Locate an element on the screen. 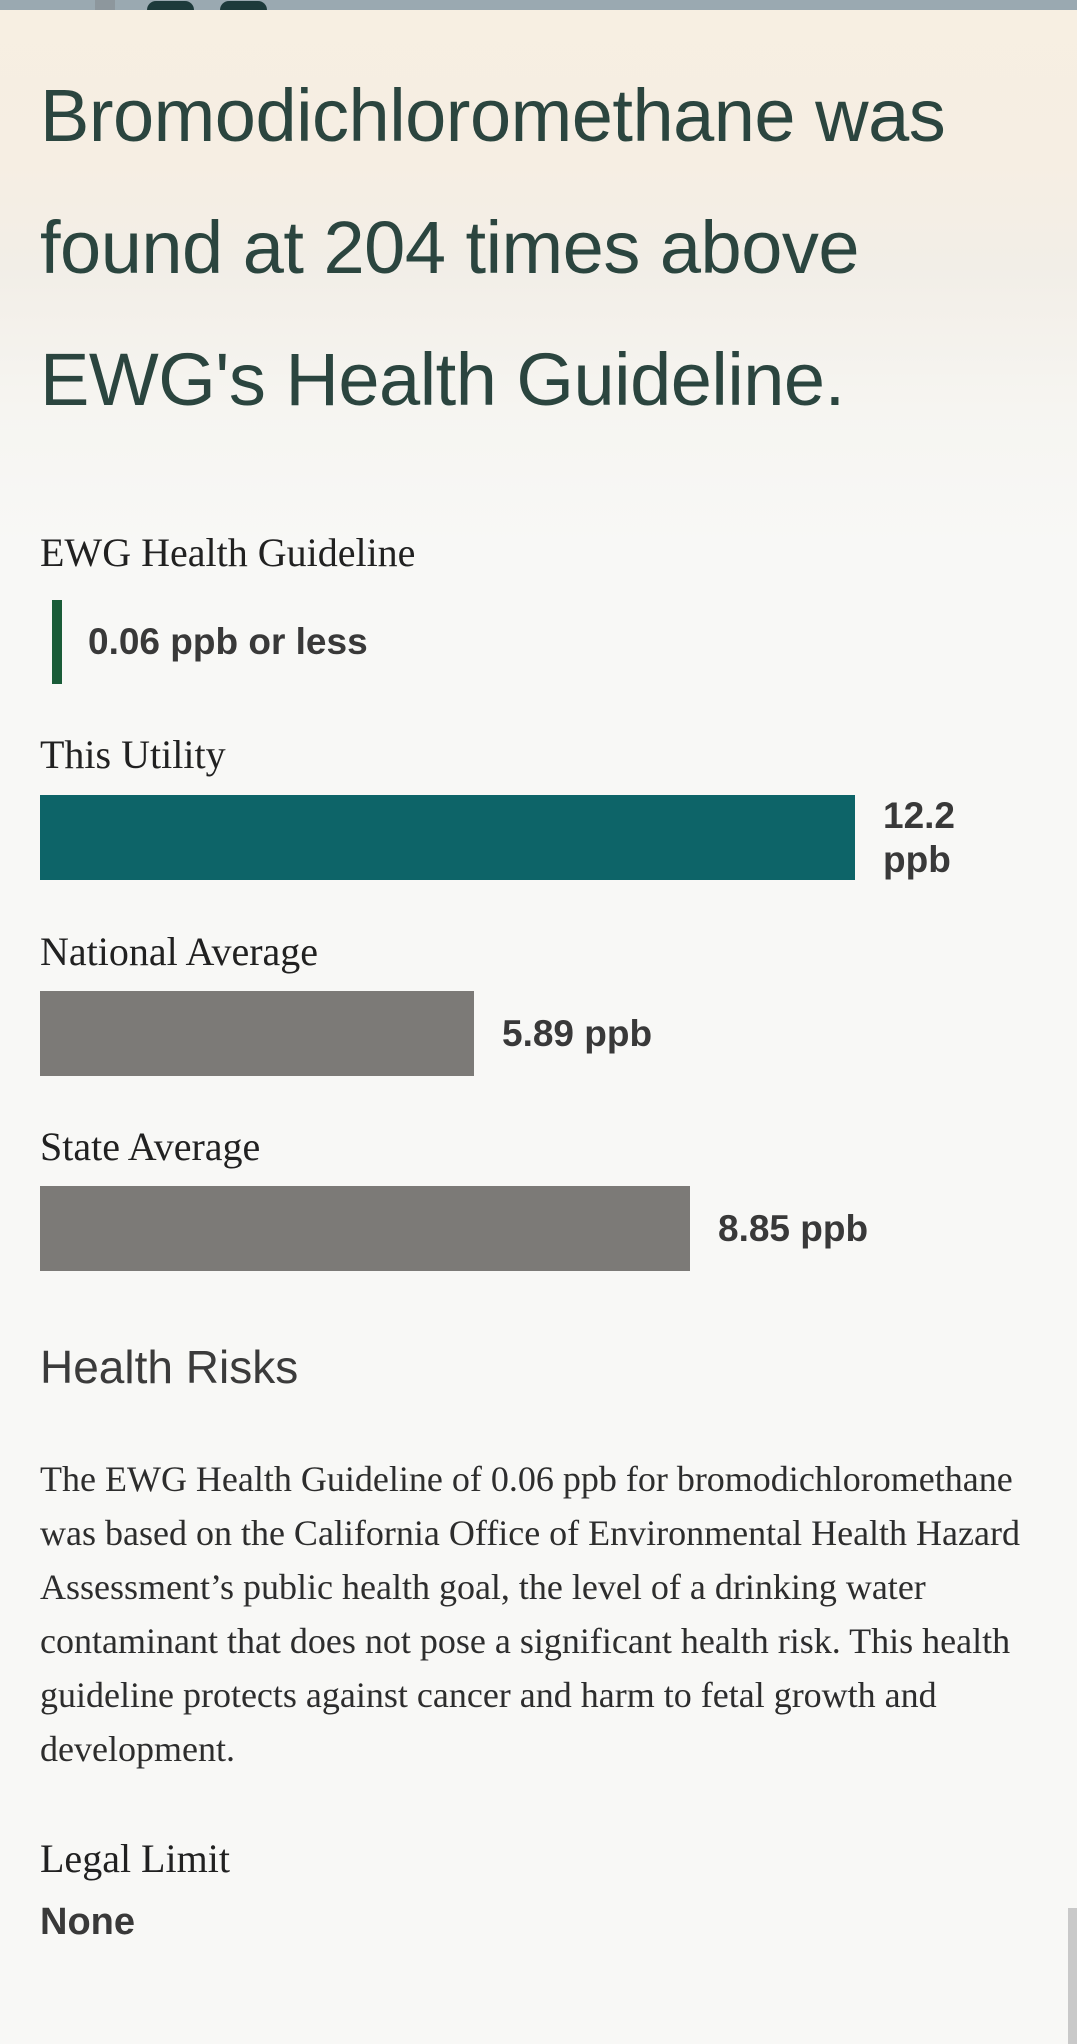  health-risks-heading: Health Risks is located at coordinates (169, 1367).